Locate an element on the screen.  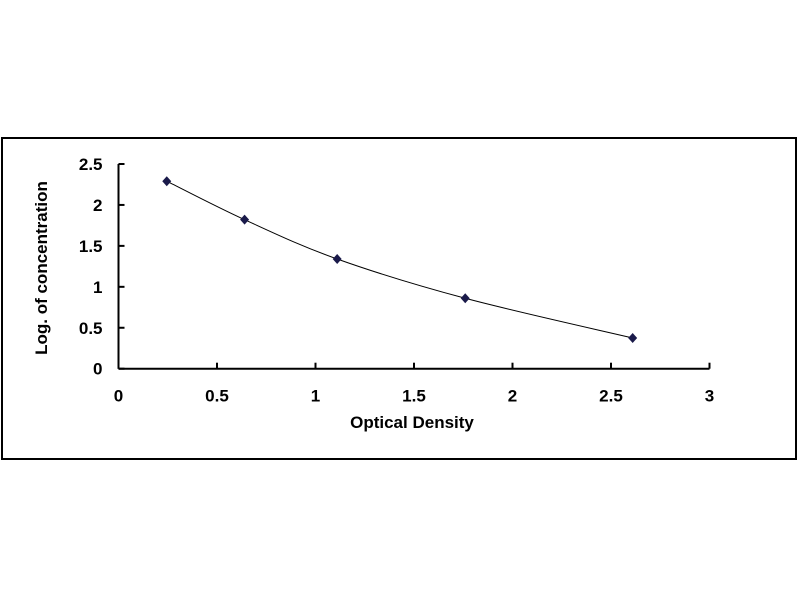
x-tick-label: 0 is located at coordinates (118, 396).